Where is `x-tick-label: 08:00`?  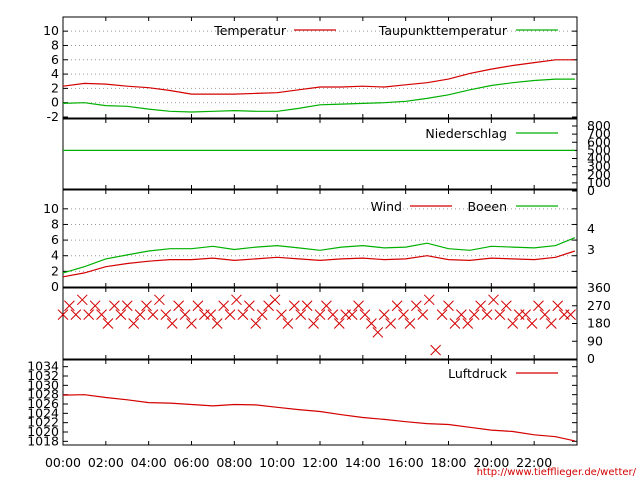
x-tick-label: 08:00 is located at coordinates (234, 462).